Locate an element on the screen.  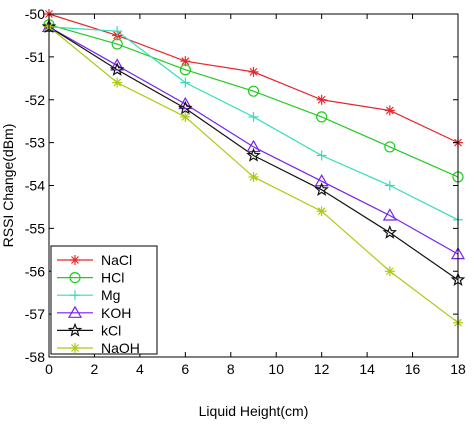
x-tick-label: 4 is located at coordinates (140, 369).